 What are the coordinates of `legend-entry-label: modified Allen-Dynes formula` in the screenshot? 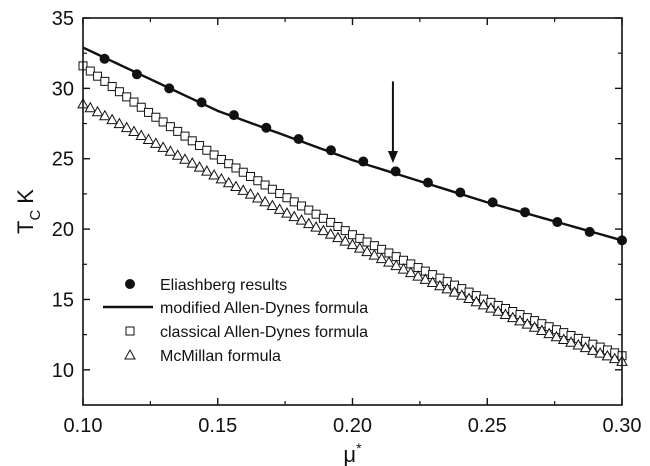 It's located at (264, 308).